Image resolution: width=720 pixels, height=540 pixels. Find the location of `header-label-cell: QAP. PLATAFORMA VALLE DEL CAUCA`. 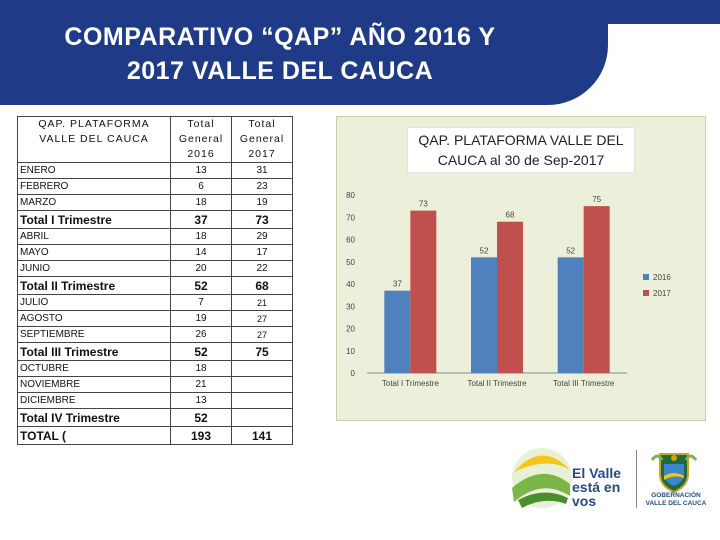

header-label-cell: QAP. PLATAFORMA VALLE DEL CAUCA is located at coordinates (94, 139).